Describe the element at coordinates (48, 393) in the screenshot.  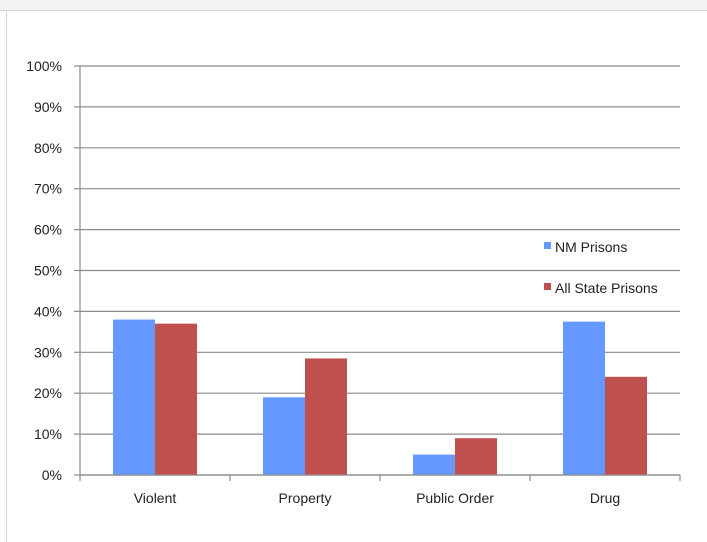
I see `y-tick-label: 20%` at that location.